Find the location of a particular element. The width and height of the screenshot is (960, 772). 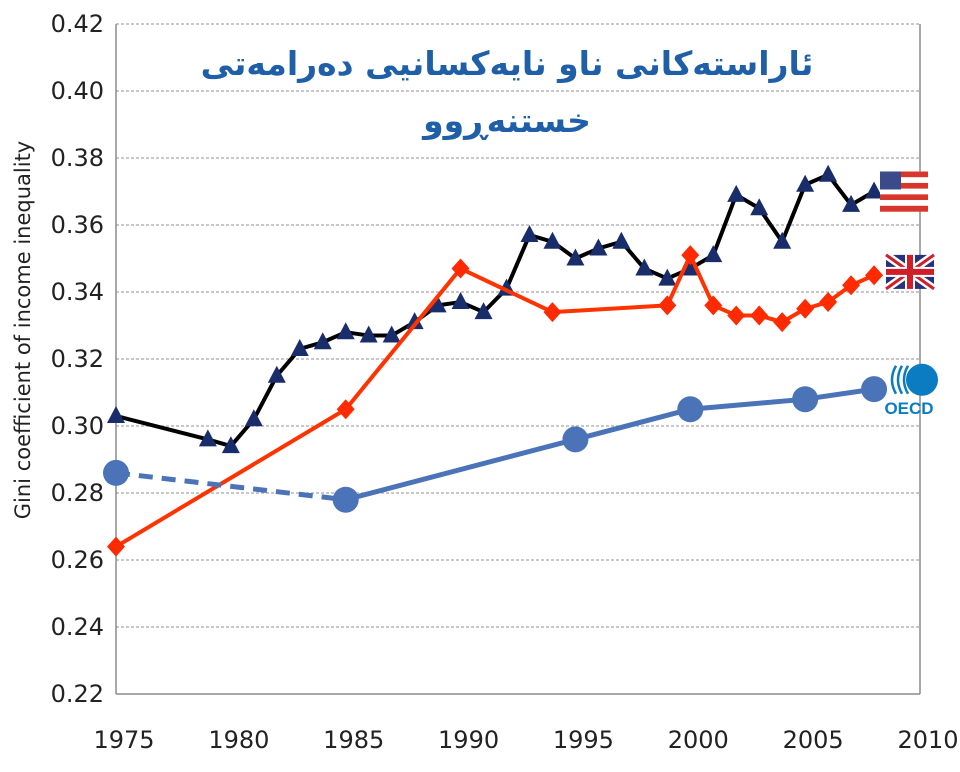

us-flag-icon is located at coordinates (904, 191).